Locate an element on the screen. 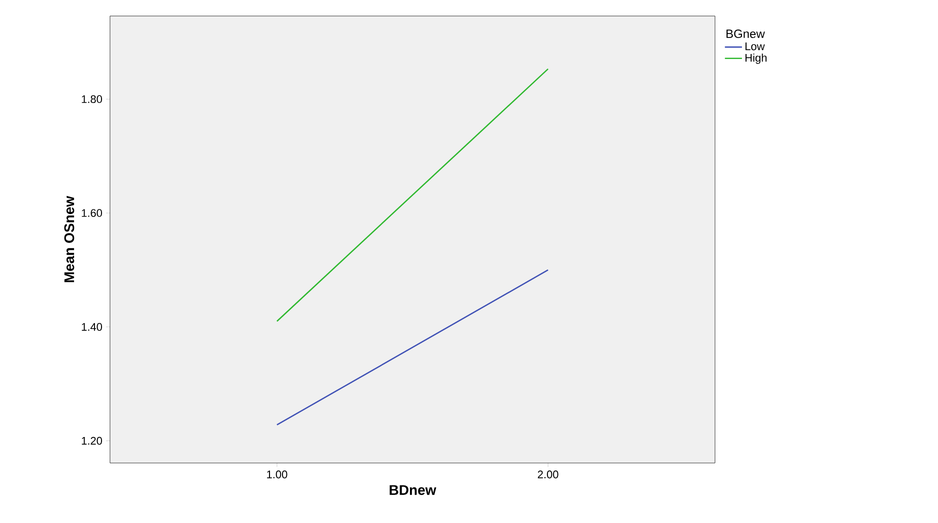 This screenshot has width=938, height=523. legend-label: High is located at coordinates (756, 59).